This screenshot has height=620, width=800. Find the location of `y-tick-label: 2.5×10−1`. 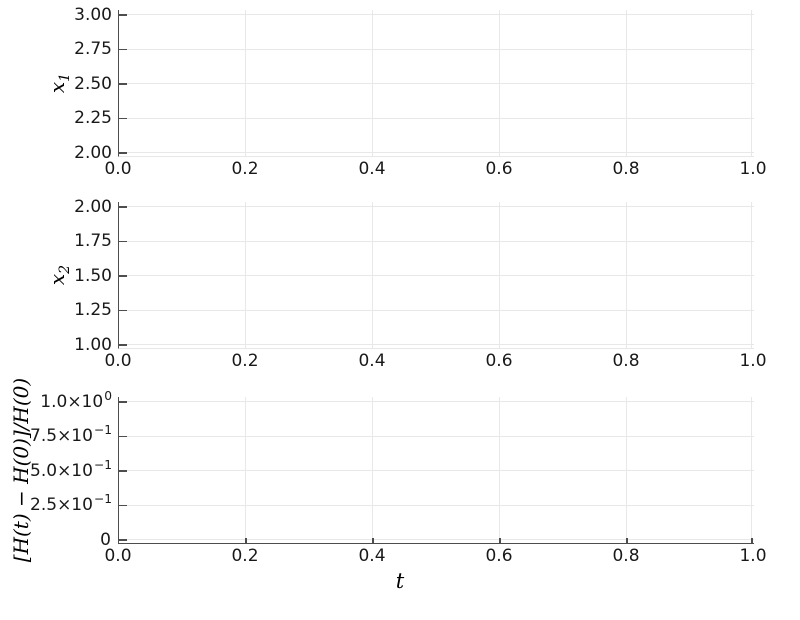

y-tick-label: 2.5×10−1 is located at coordinates (60, 504).